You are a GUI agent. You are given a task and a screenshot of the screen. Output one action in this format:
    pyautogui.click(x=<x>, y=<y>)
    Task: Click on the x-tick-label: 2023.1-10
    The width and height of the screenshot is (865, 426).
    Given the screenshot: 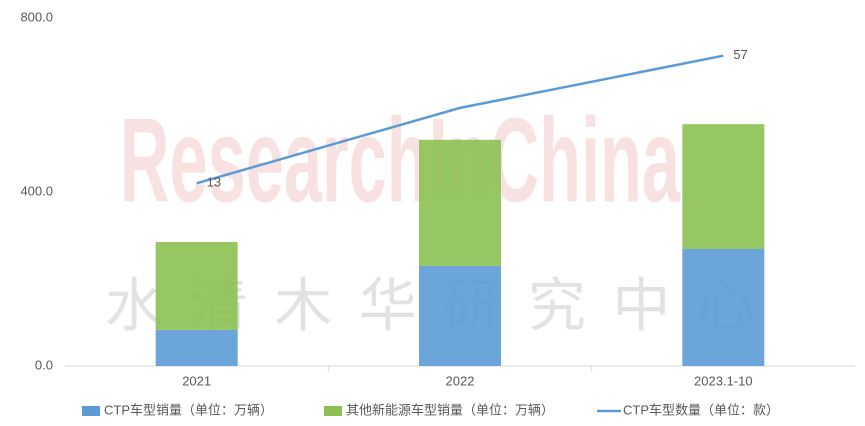 What is the action you would take?
    pyautogui.click(x=723, y=380)
    